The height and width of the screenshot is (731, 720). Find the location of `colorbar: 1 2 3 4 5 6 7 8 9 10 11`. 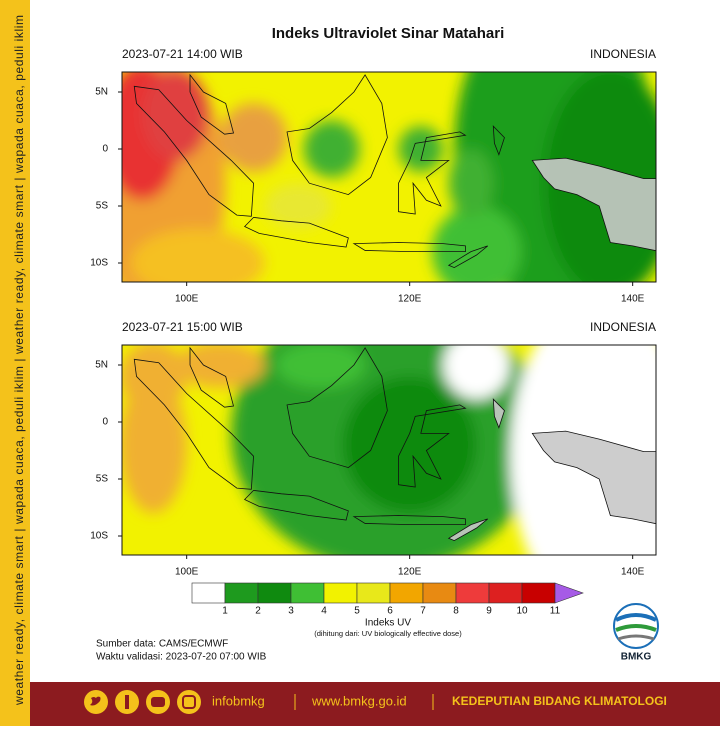

colorbar: 1 2 3 4 5 6 7 8 9 10 11 is located at coordinates (387, 599).